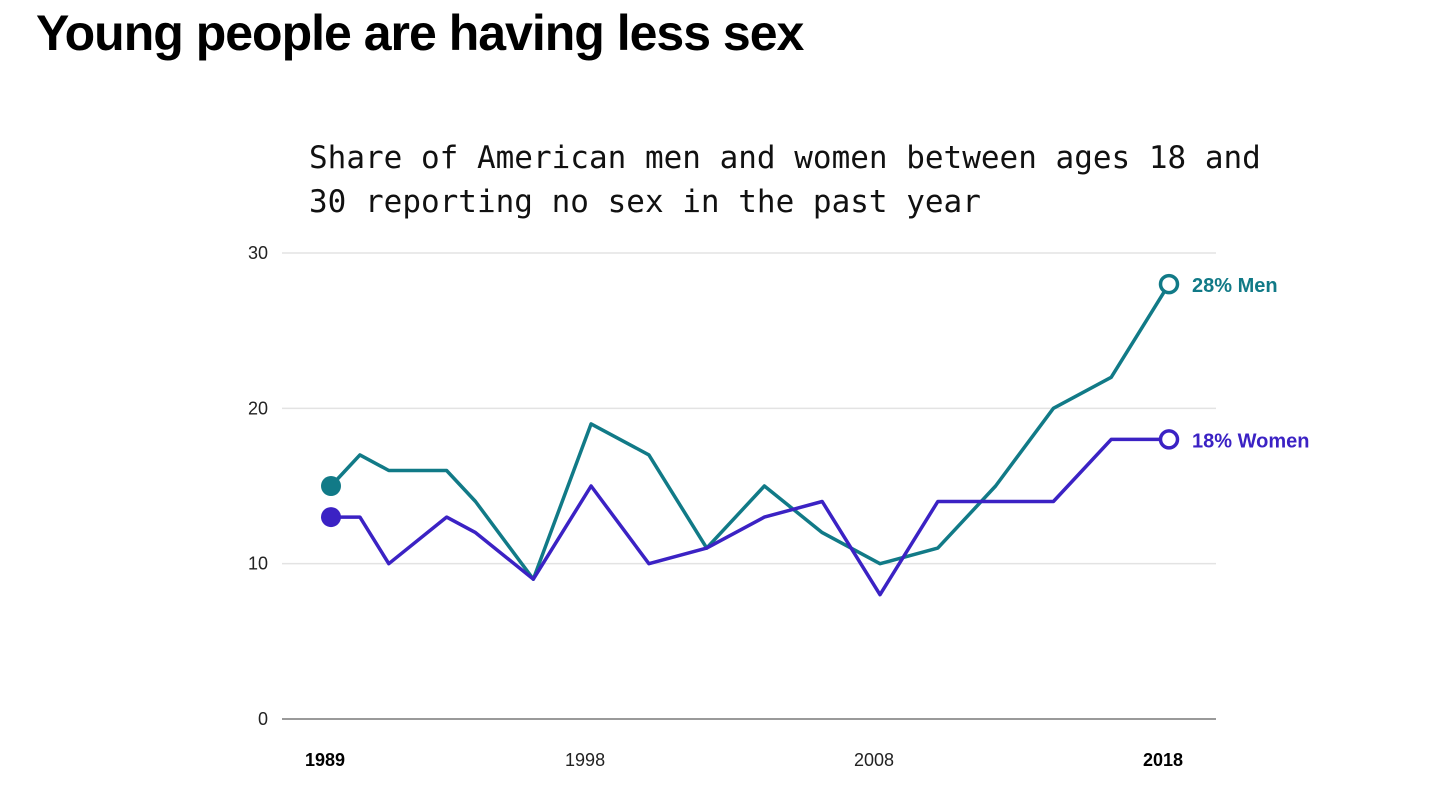 This screenshot has width=1456, height=798. What do you see at coordinates (258, 408) in the screenshot?
I see `y-tick-label: 20` at bounding box center [258, 408].